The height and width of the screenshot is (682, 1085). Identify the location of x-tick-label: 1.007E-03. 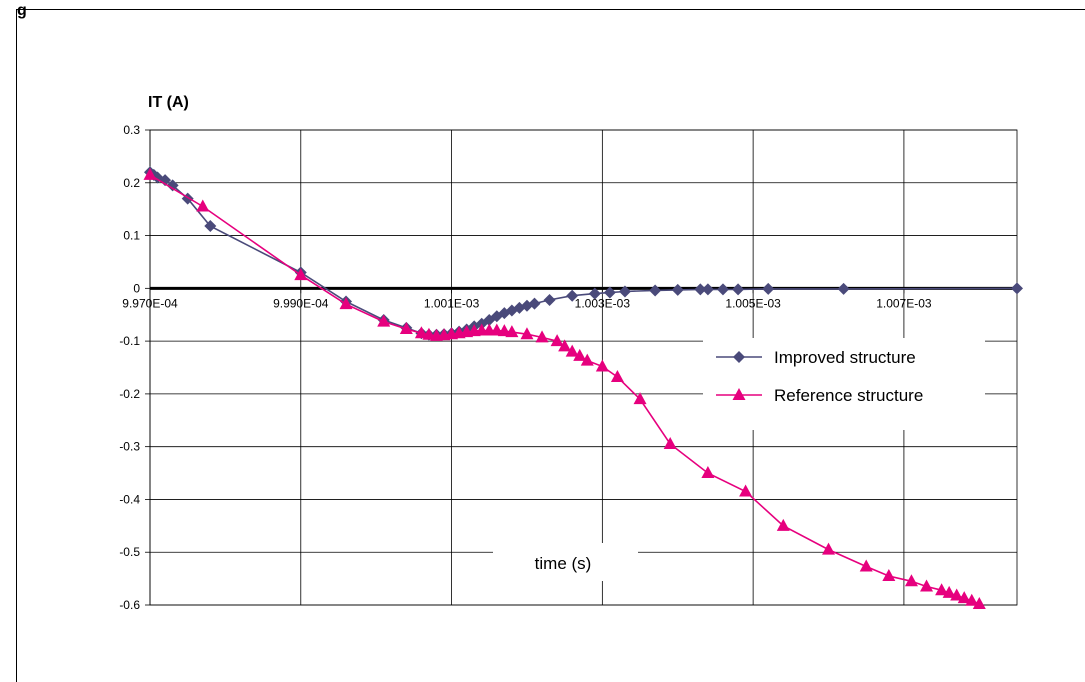
(904, 303).